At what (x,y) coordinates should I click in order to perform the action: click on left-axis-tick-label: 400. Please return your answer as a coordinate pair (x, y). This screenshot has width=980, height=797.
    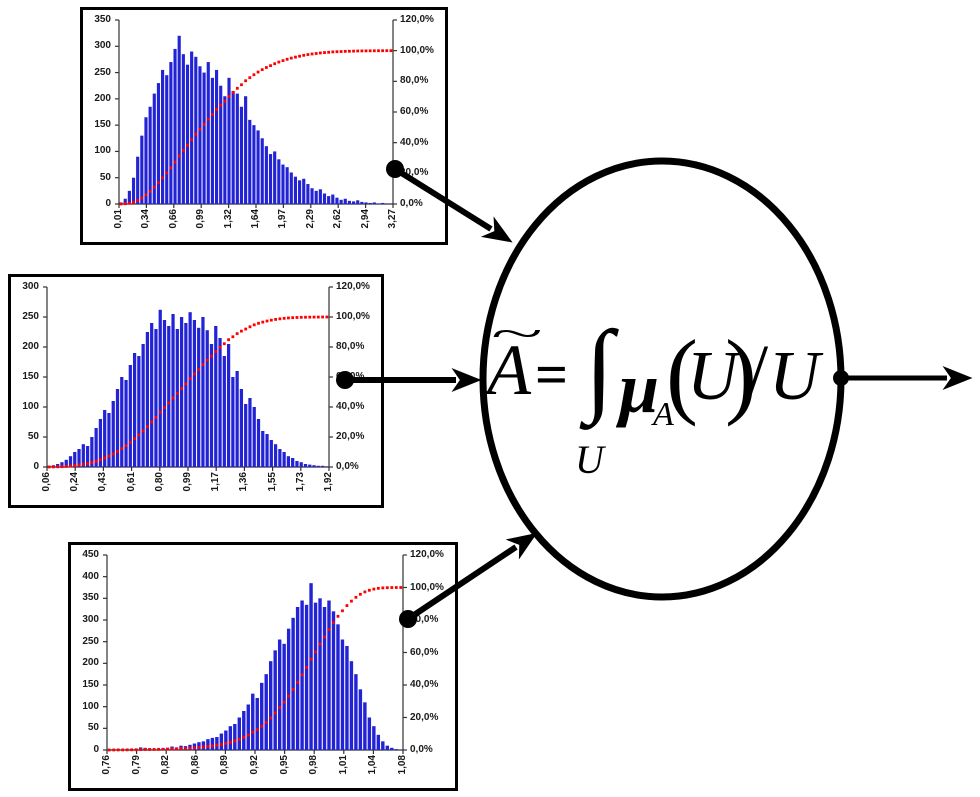
    Looking at the image, I should click on (90, 576).